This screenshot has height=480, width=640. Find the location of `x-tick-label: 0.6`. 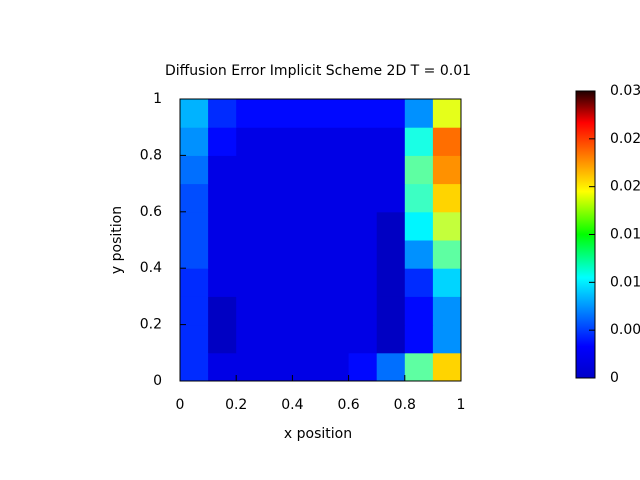

x-tick-label: 0.6 is located at coordinates (348, 405).